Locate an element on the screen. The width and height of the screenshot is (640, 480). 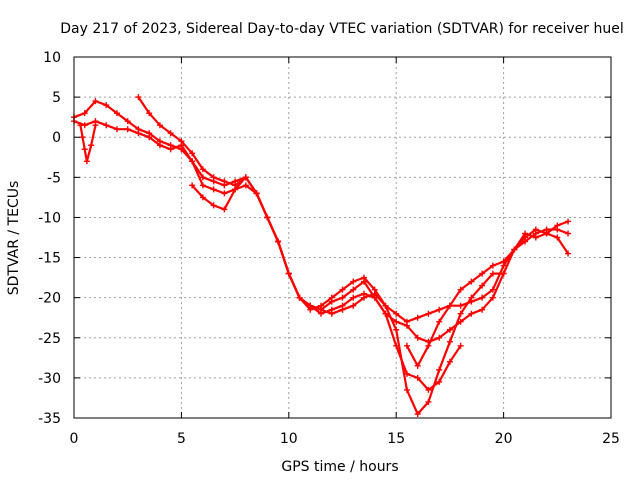
x-tick-label: 5 is located at coordinates (181, 439).